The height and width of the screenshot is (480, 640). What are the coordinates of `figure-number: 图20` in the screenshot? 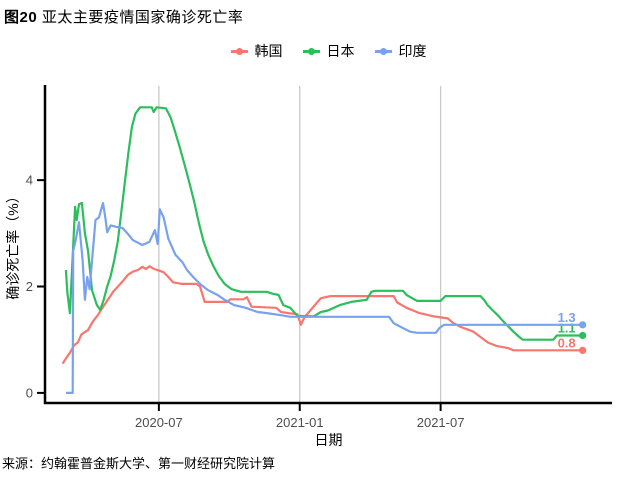 It's located at (21, 17).